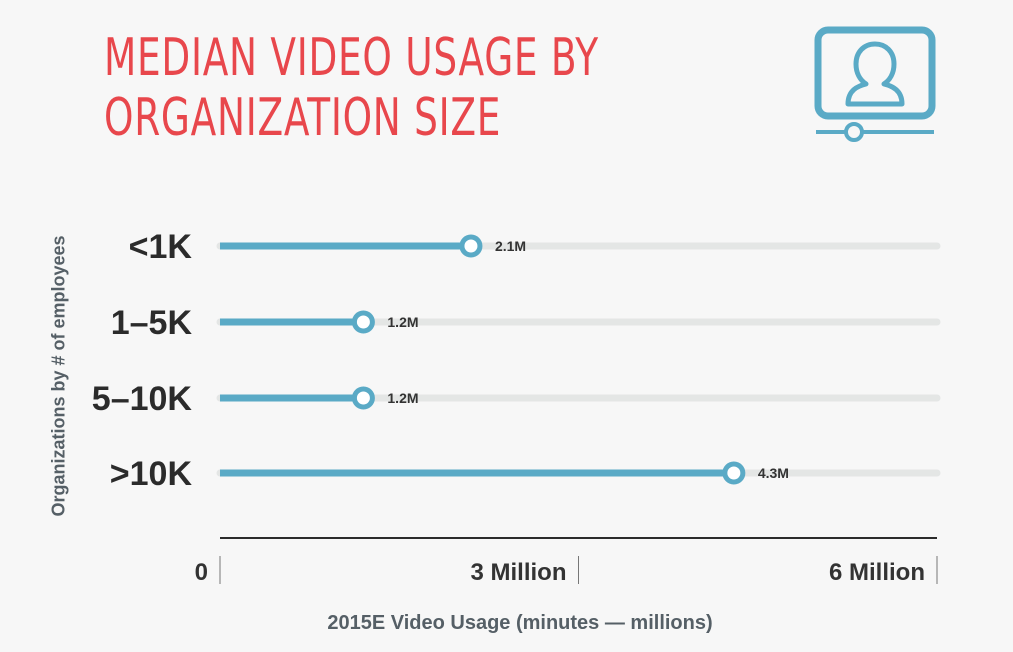 Image resolution: width=1013 pixels, height=652 pixels. Describe the element at coordinates (773, 473) in the screenshot. I see `data-label: 4.3M` at that location.